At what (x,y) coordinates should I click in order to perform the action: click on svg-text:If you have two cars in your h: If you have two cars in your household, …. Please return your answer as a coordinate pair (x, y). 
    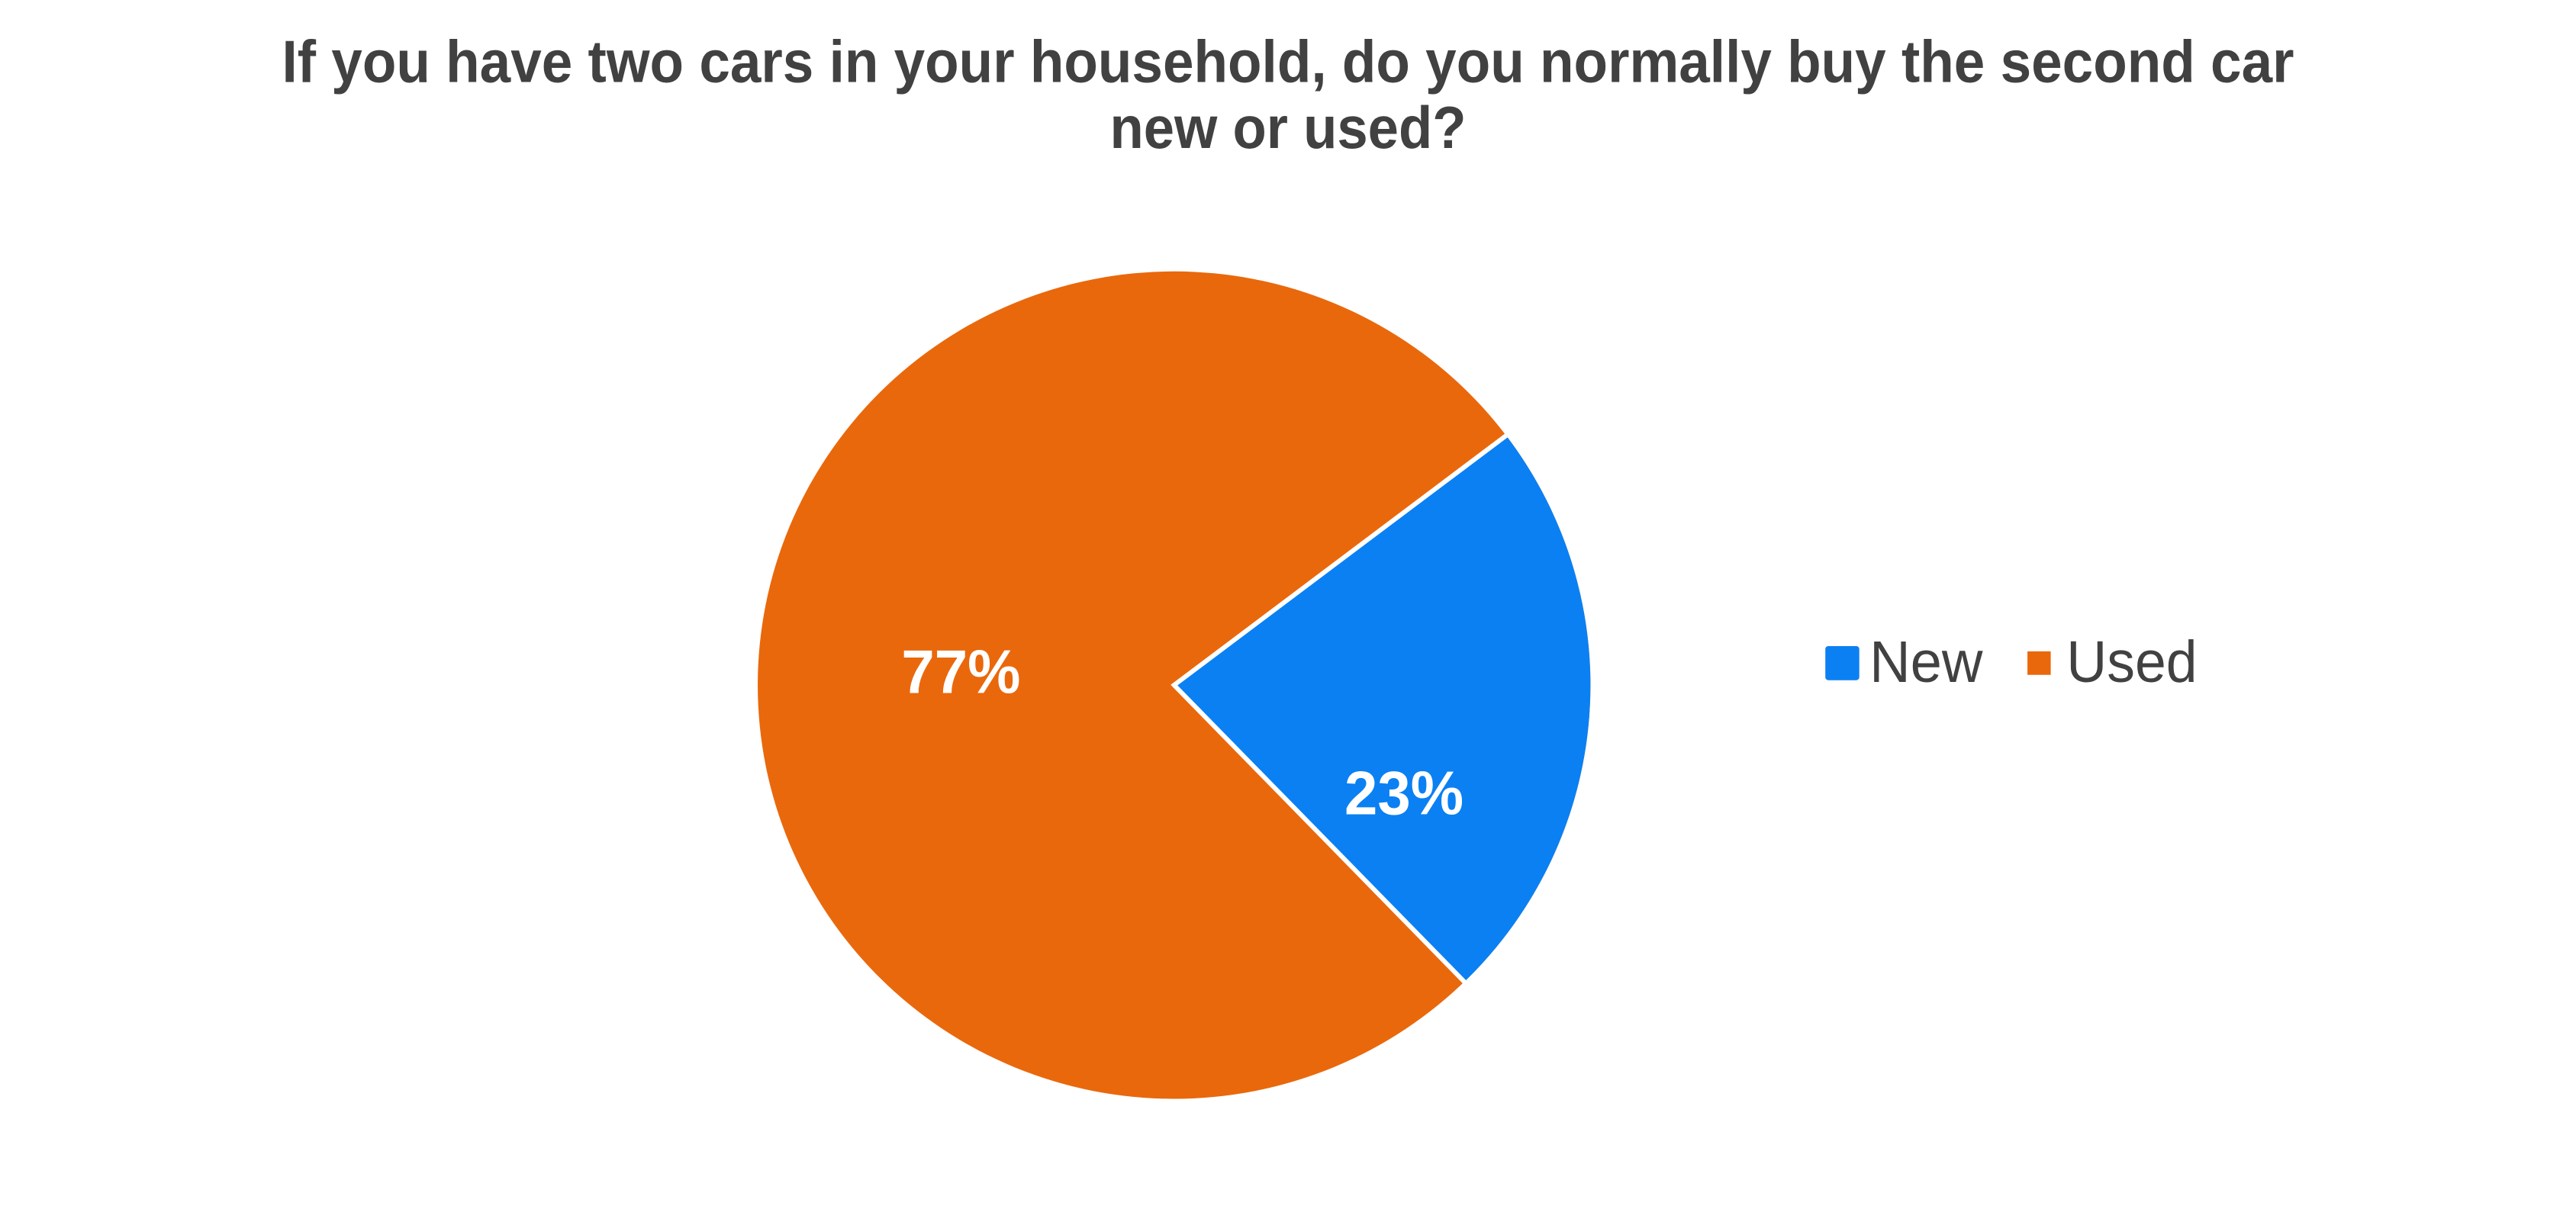
    Looking at the image, I should click on (1288, 62).